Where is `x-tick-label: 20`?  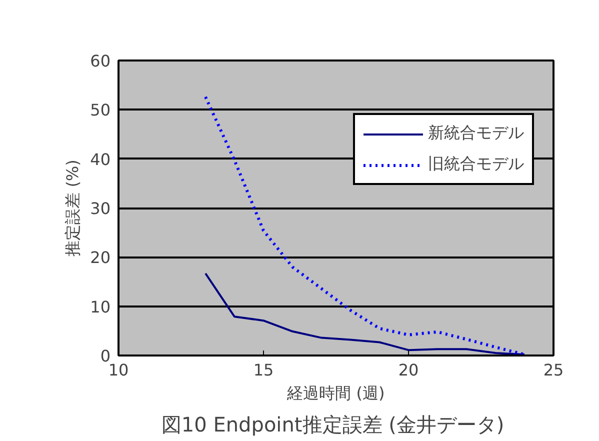 x-tick-label: 20 is located at coordinates (408, 370).